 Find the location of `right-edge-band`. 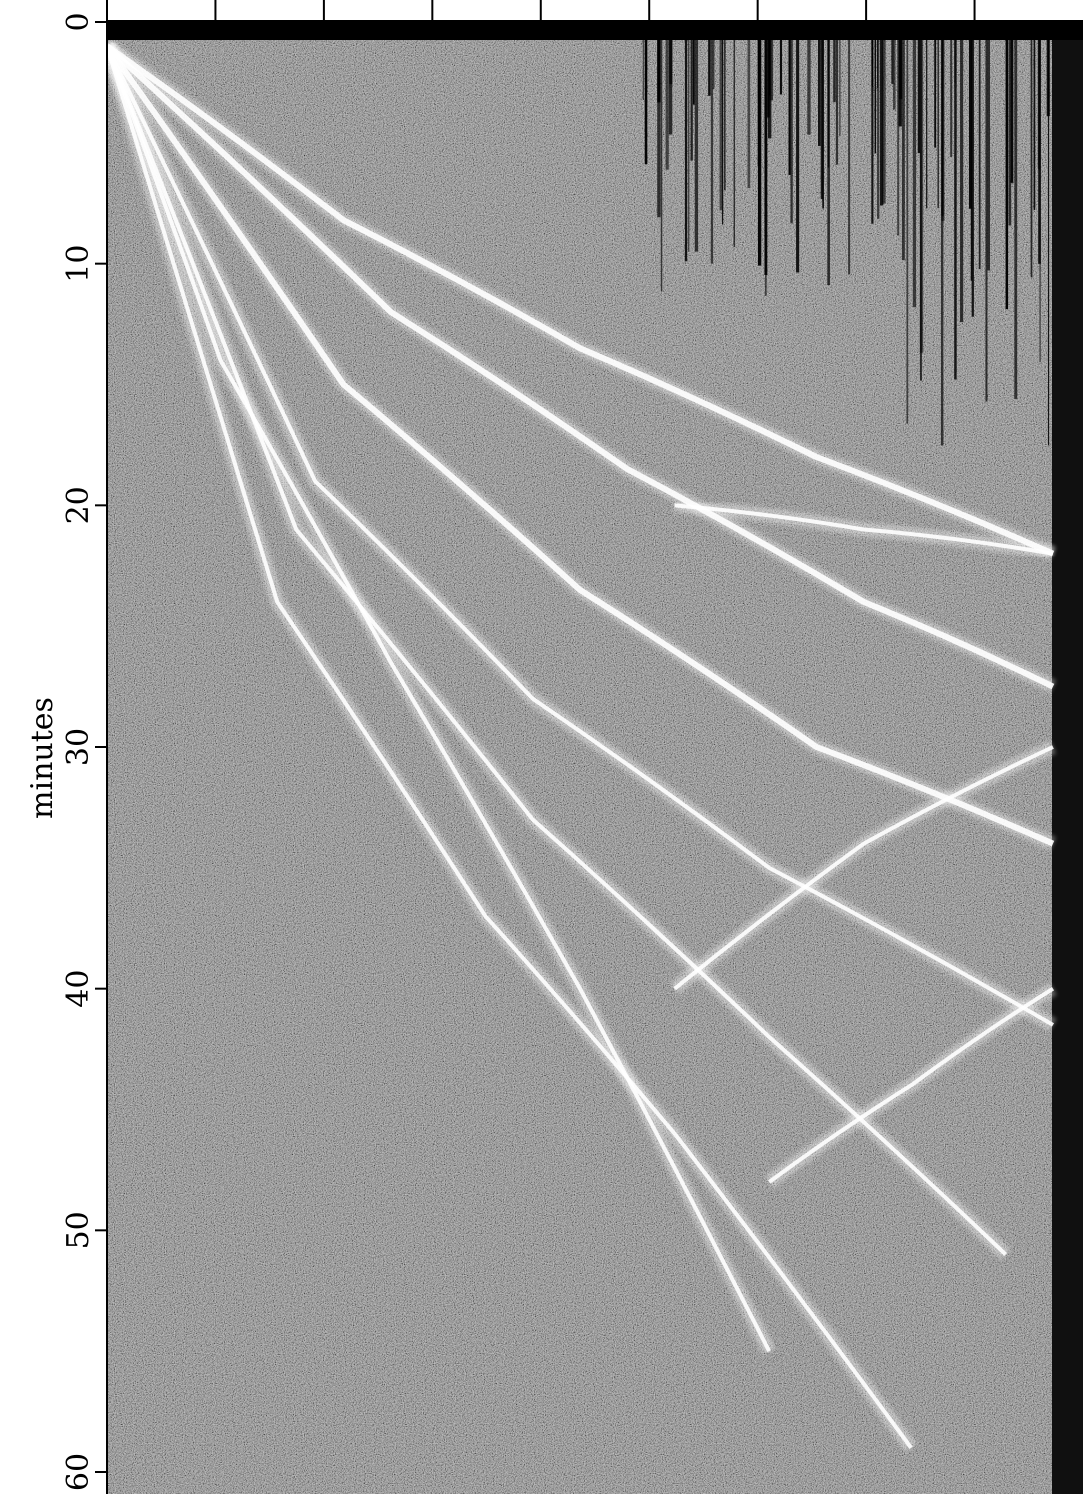

right-edge-band is located at coordinates (1067, 767).